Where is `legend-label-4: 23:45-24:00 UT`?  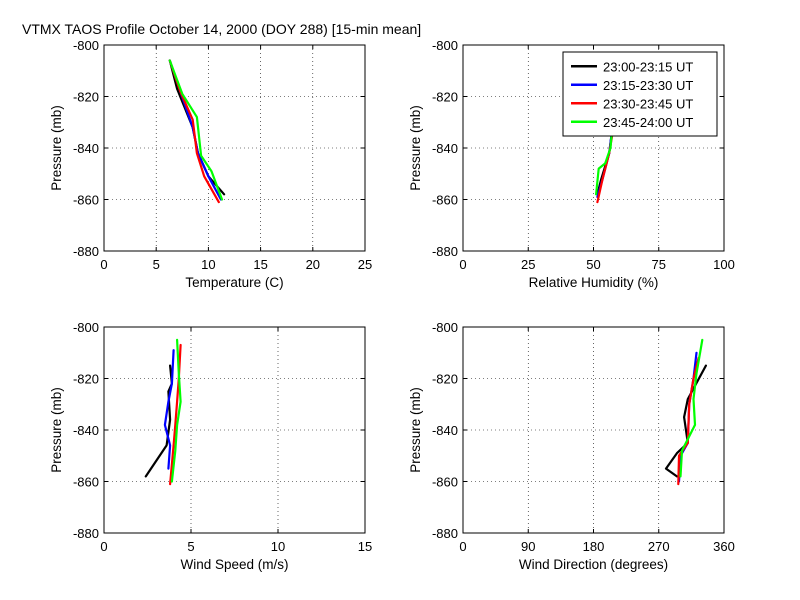 legend-label-4: 23:45-24:00 UT is located at coordinates (648, 122).